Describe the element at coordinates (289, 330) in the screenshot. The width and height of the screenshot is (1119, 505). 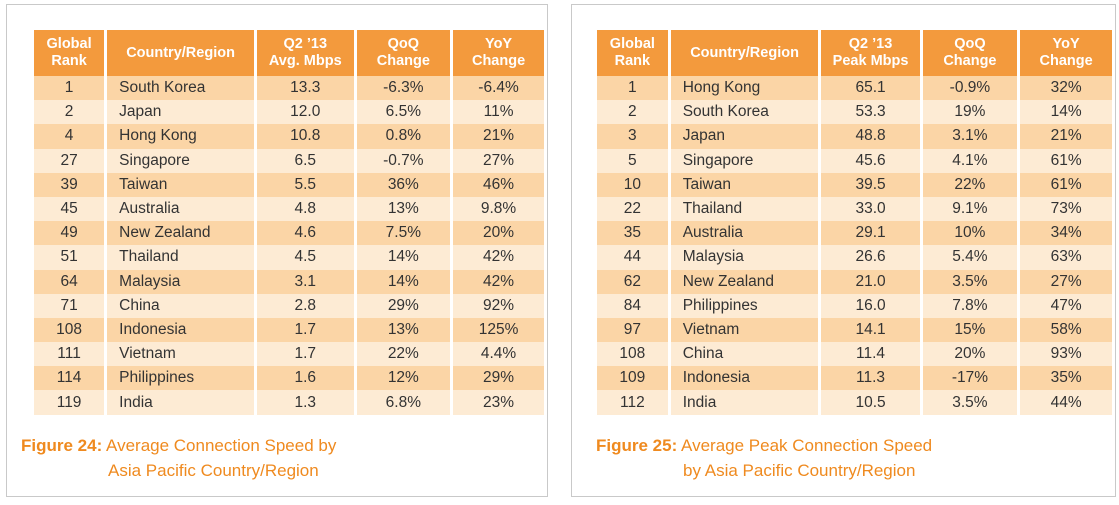
I see `table-row: 108 Indonesia 1.7 13% 125%` at that location.